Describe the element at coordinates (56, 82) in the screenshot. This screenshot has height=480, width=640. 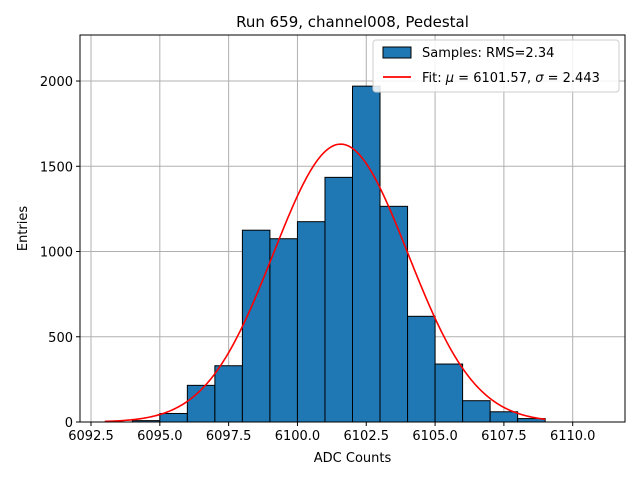
I see `y-tick-label: 2000` at that location.